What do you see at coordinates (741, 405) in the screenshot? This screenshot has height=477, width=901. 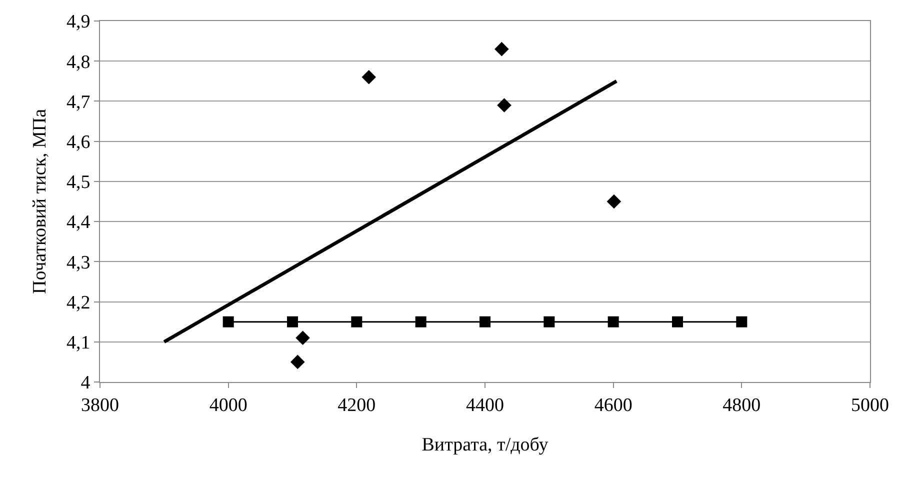 I see `x-tick-label: 4800` at bounding box center [741, 405].